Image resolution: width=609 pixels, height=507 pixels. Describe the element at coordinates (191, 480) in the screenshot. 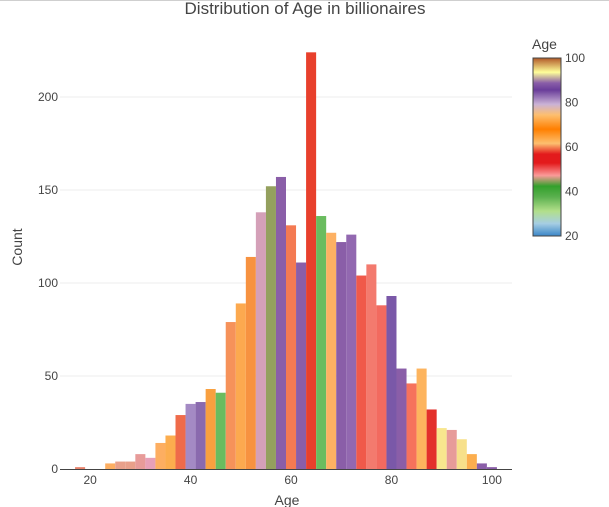

I see `x-tick-label: 40` at that location.